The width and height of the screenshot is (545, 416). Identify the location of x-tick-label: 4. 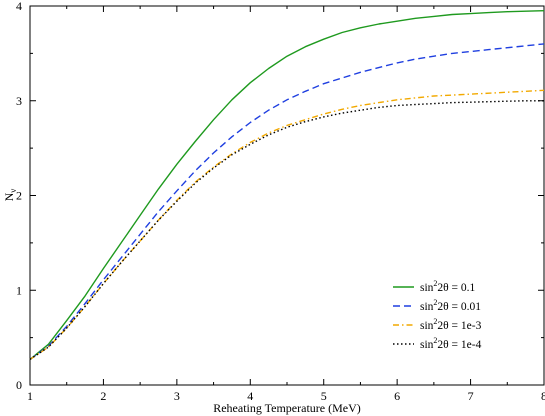
(250, 396).